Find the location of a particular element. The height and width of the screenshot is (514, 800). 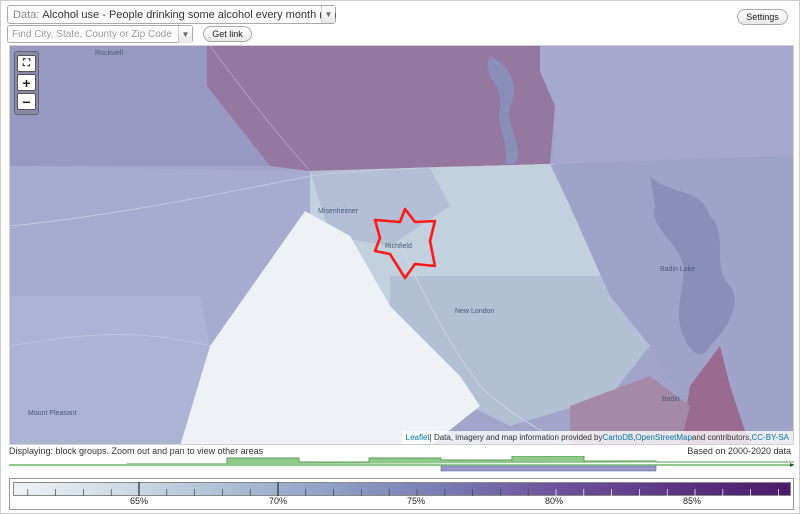

zoom-out-button: − is located at coordinates (26, 101).